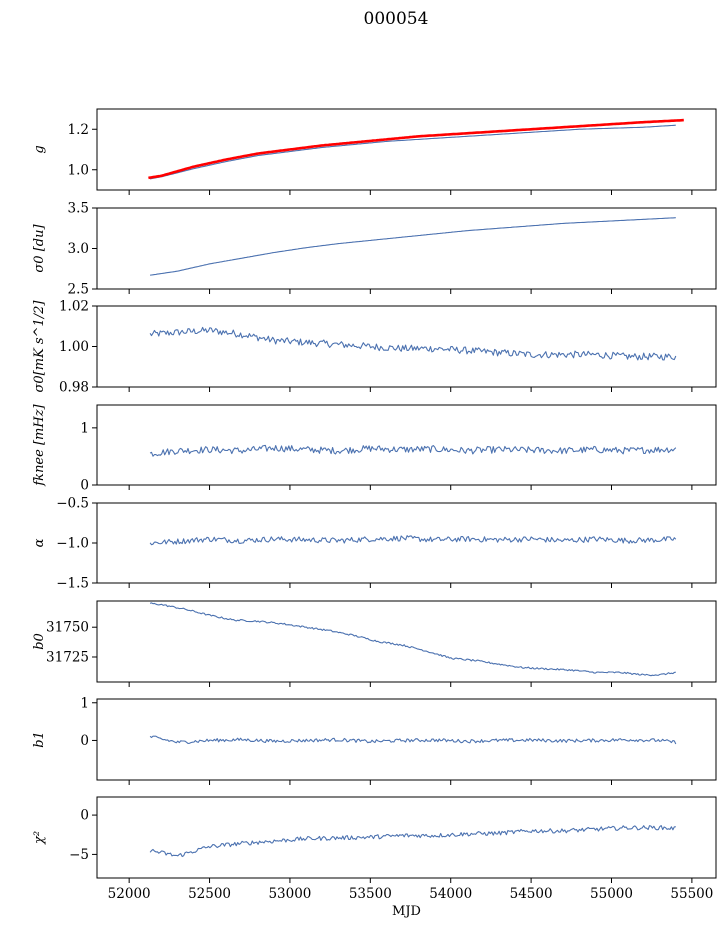  What do you see at coordinates (450, 894) in the screenshot?
I see `x-tick-label: 54000` at bounding box center [450, 894].